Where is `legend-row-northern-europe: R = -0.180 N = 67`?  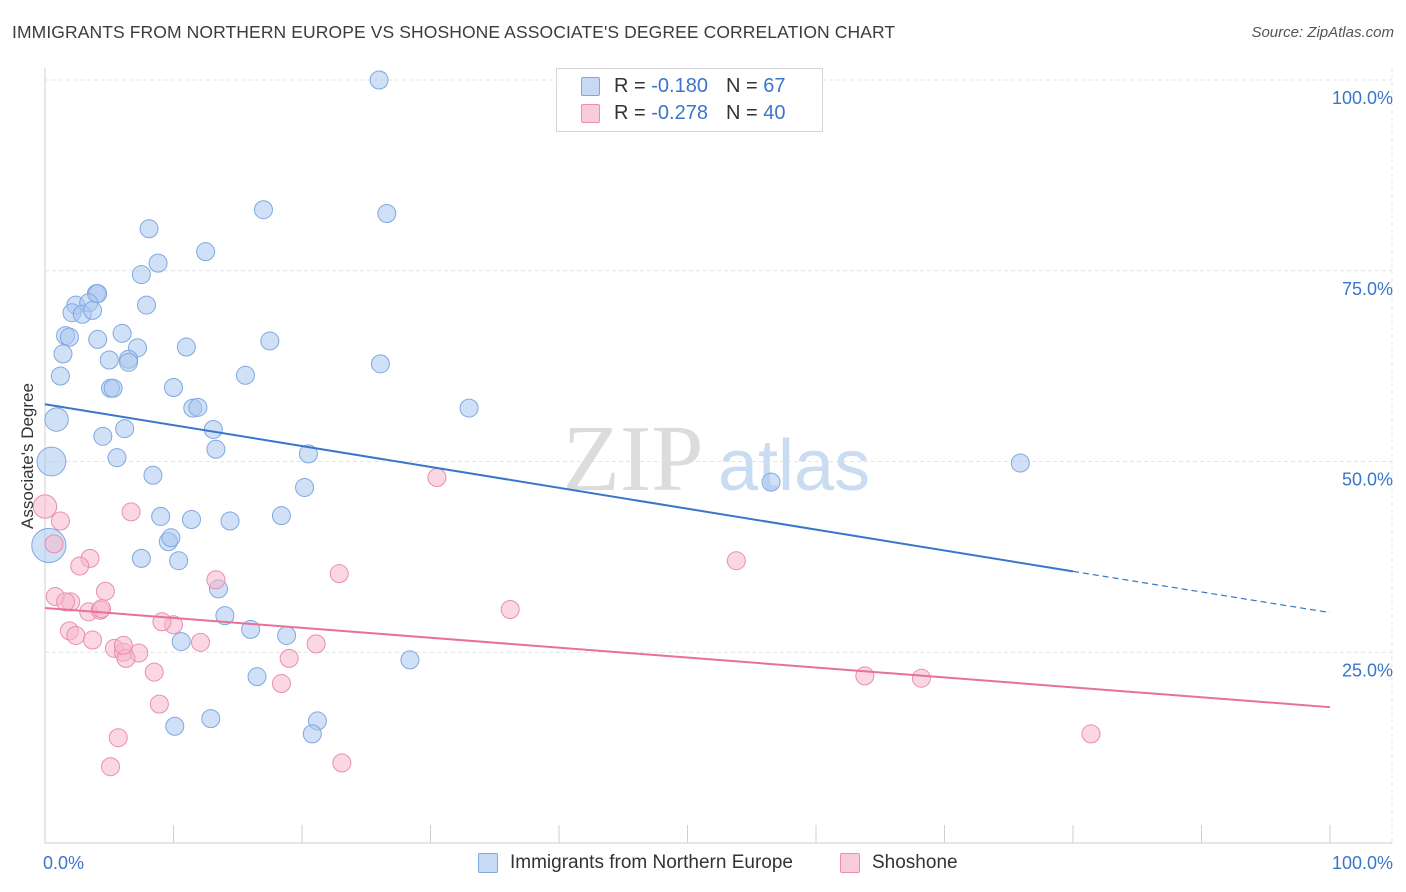
legend-row-northern-europe: R = -0.180 N = 67 is located at coordinates (683, 86).